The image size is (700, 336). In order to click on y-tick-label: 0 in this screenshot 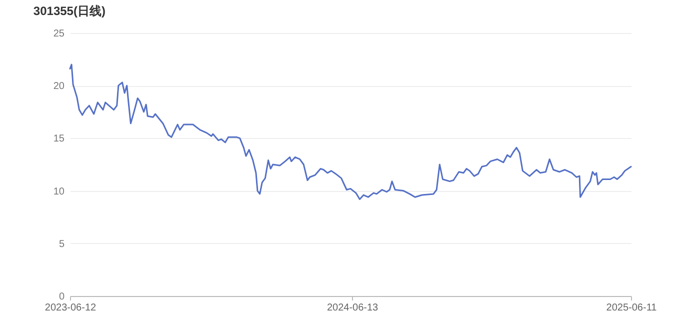, I will do `click(61, 297)`.